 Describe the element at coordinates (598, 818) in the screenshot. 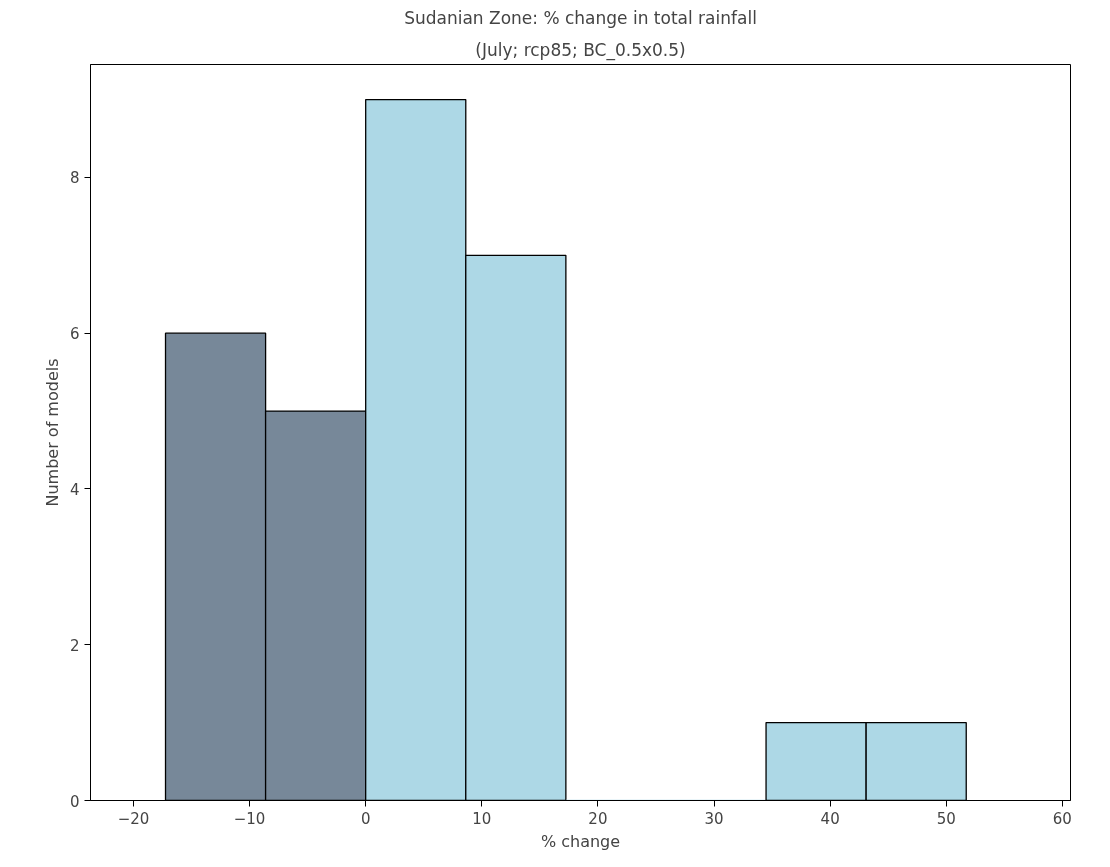

I see `x-tick-label: 20` at that location.